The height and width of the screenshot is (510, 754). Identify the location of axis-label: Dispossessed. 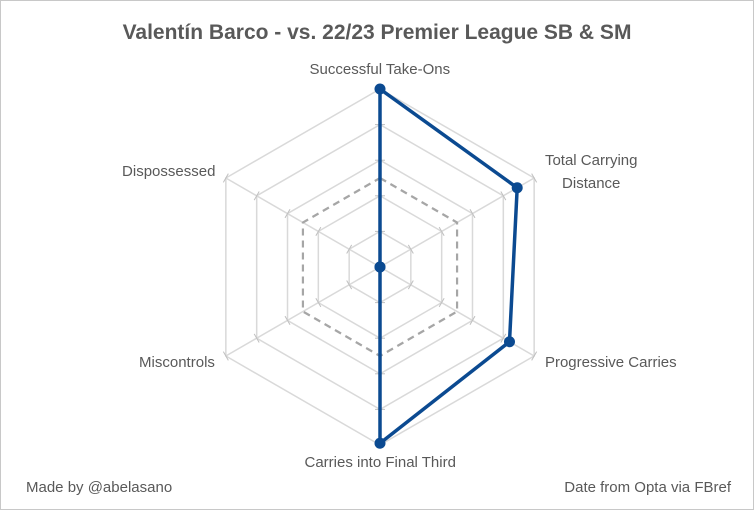
(169, 172).